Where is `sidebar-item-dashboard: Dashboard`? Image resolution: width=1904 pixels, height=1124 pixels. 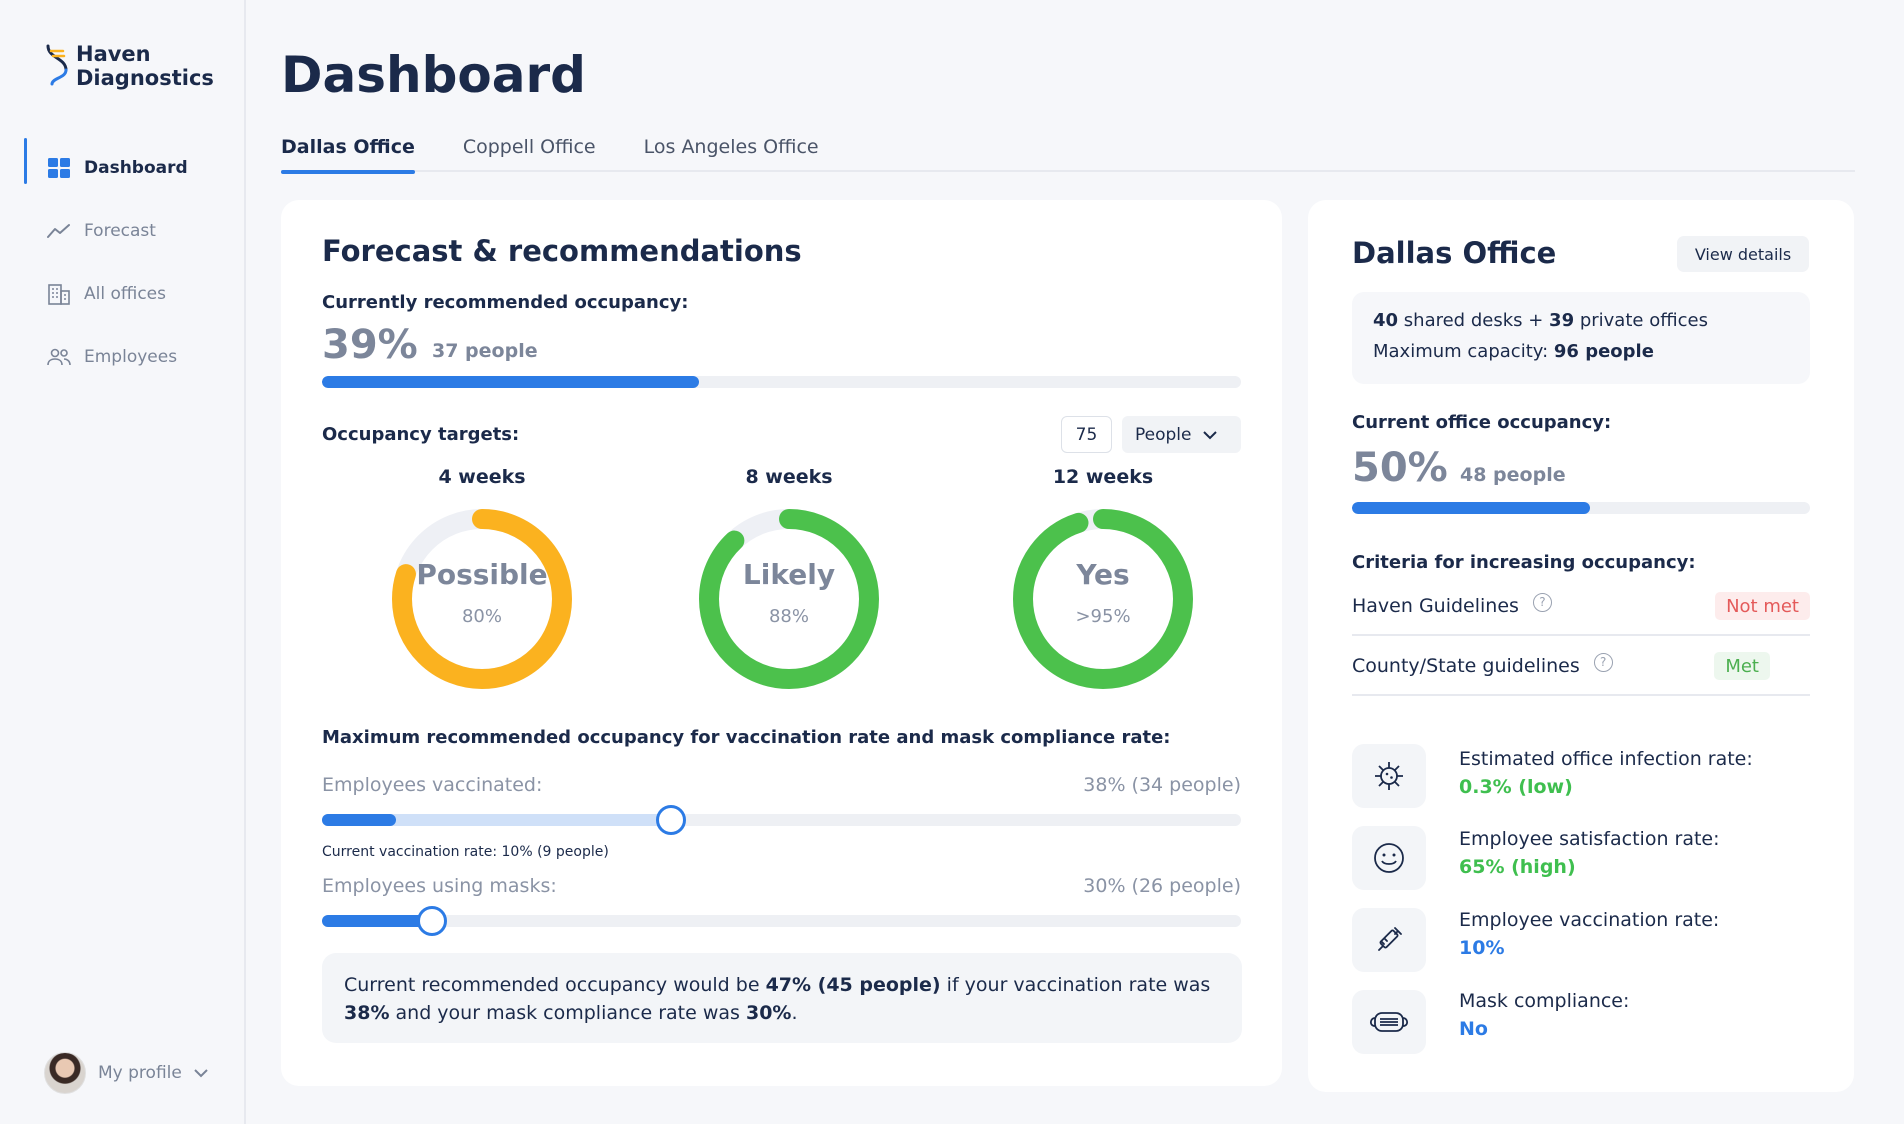 sidebar-item-dashboard: Dashboard is located at coordinates (122, 167).